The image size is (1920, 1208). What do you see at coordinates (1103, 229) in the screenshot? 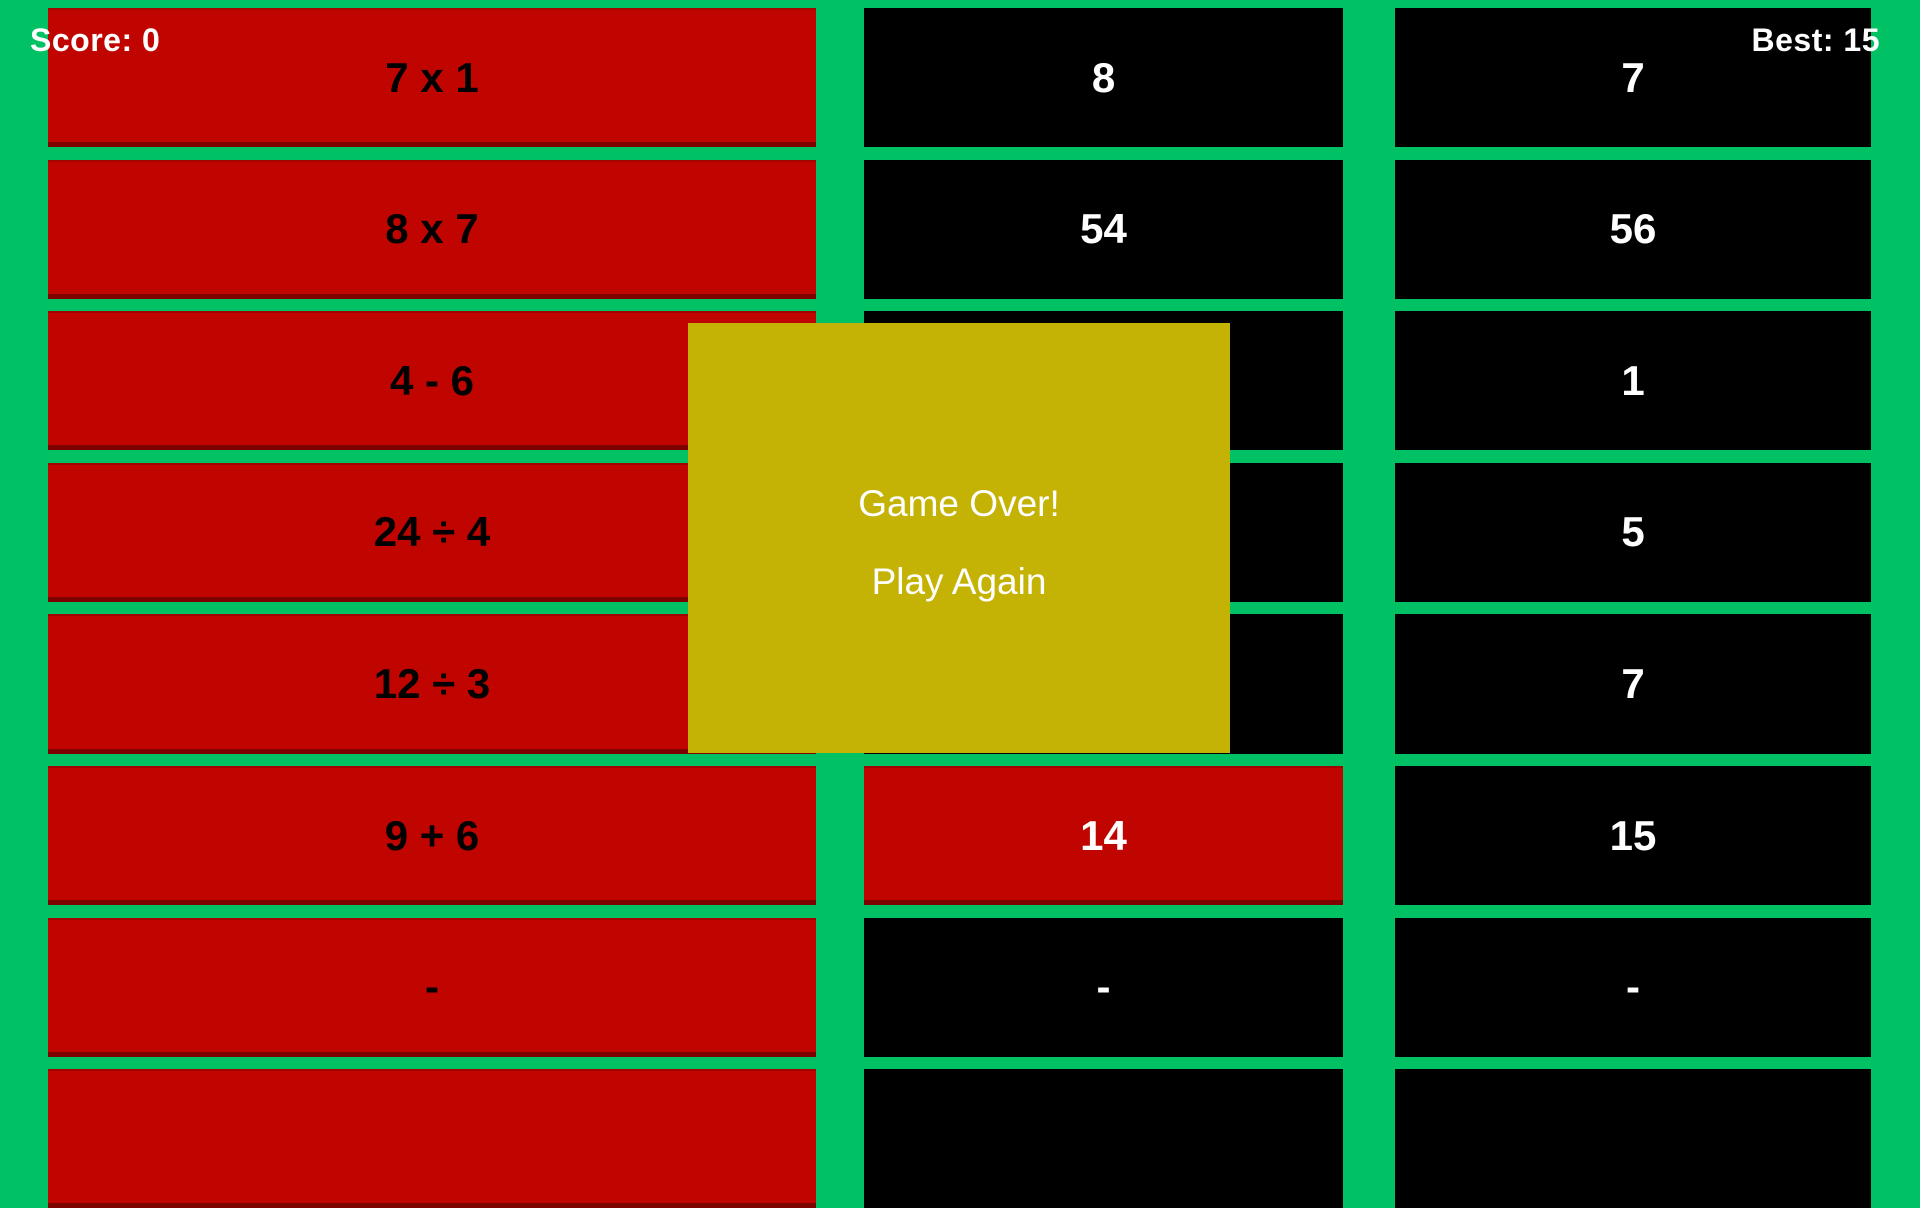
I see `answer-cell: 54` at bounding box center [1103, 229].